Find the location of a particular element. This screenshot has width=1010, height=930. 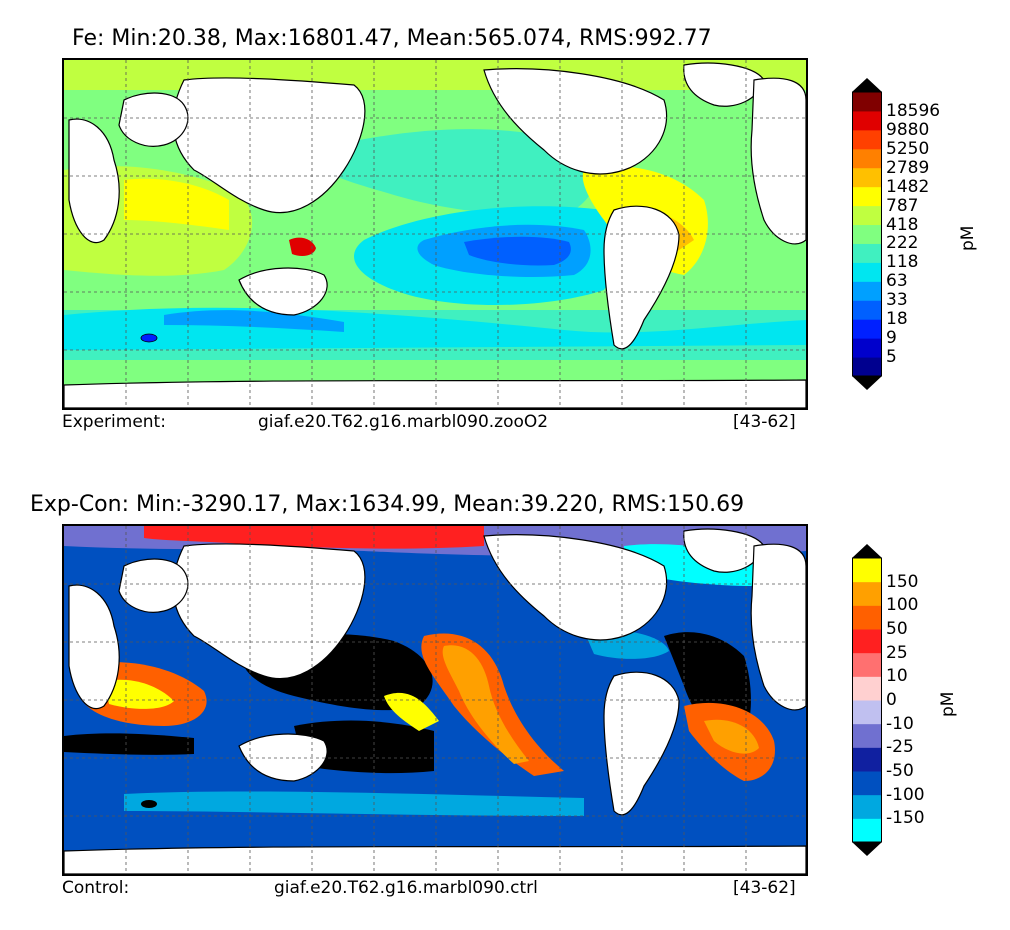

panel2-footer-center: giaf.e20.T62.g16.marbl090.ctrl is located at coordinates (406, 888).